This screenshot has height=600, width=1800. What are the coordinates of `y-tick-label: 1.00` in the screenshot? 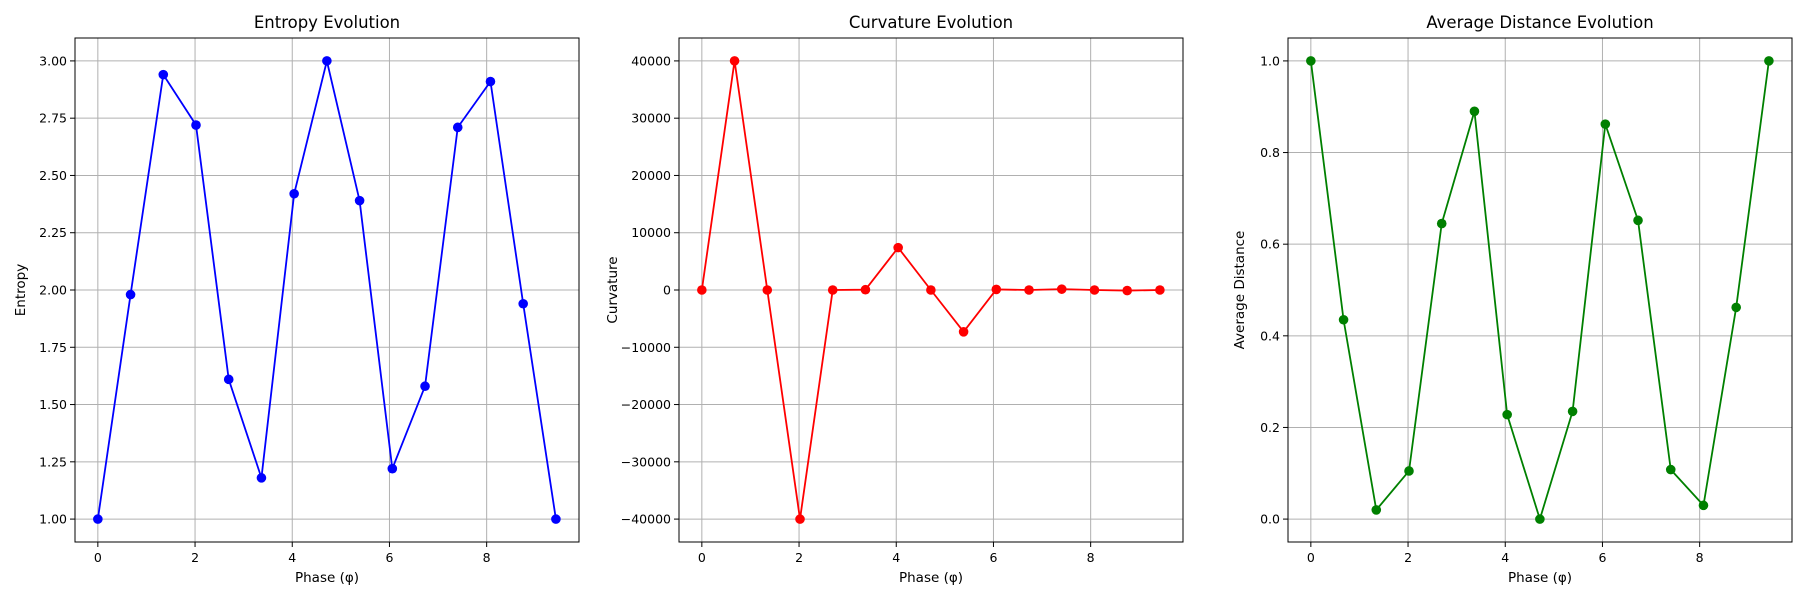 It's located at (53, 519).